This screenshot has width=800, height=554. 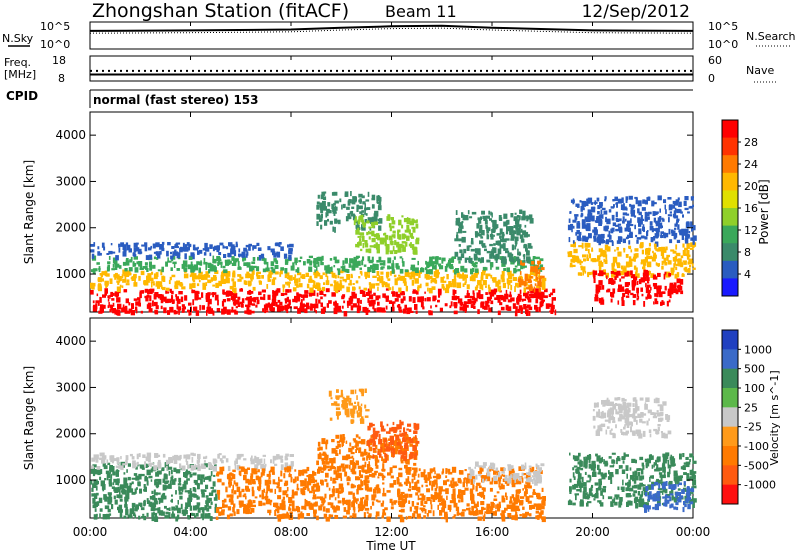 What do you see at coordinates (730, 164) in the screenshot?
I see `colorbar-swatch` at bounding box center [730, 164].